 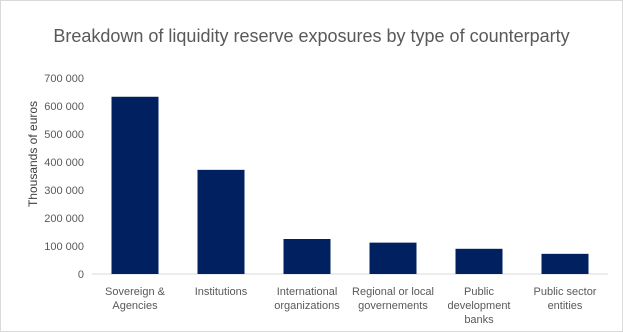 What do you see at coordinates (393, 292) in the screenshot?
I see `x-category-label-line: Regional or local` at bounding box center [393, 292].